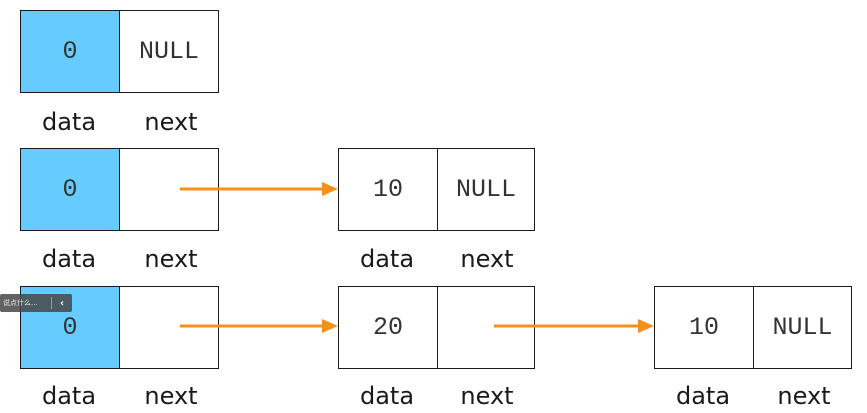 This screenshot has width=867, height=413. Describe the element at coordinates (62, 303) in the screenshot. I see `chevron-left-icon: ‹` at that location.